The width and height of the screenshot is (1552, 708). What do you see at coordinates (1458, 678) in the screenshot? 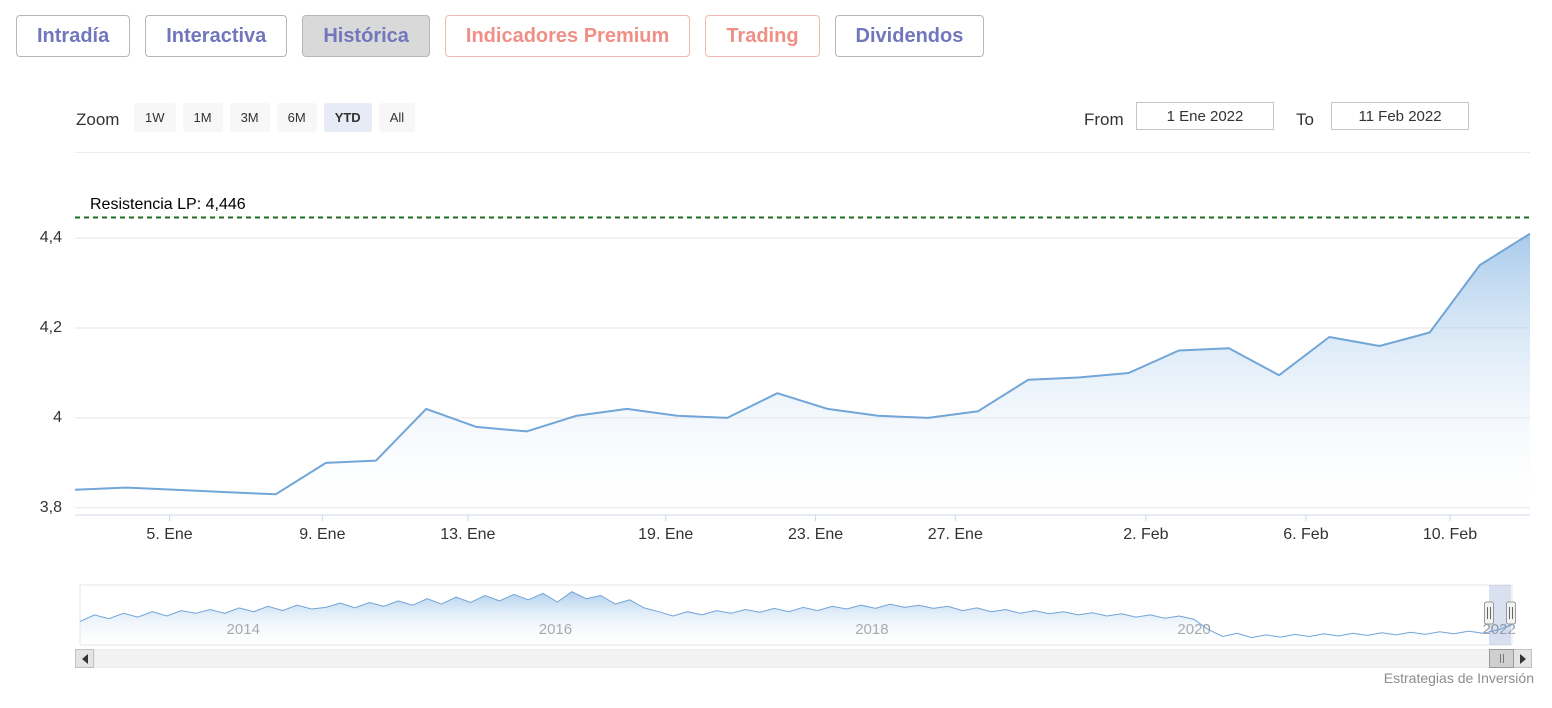
I see `credit-text: Estrategias de Inversión` at bounding box center [1458, 678].